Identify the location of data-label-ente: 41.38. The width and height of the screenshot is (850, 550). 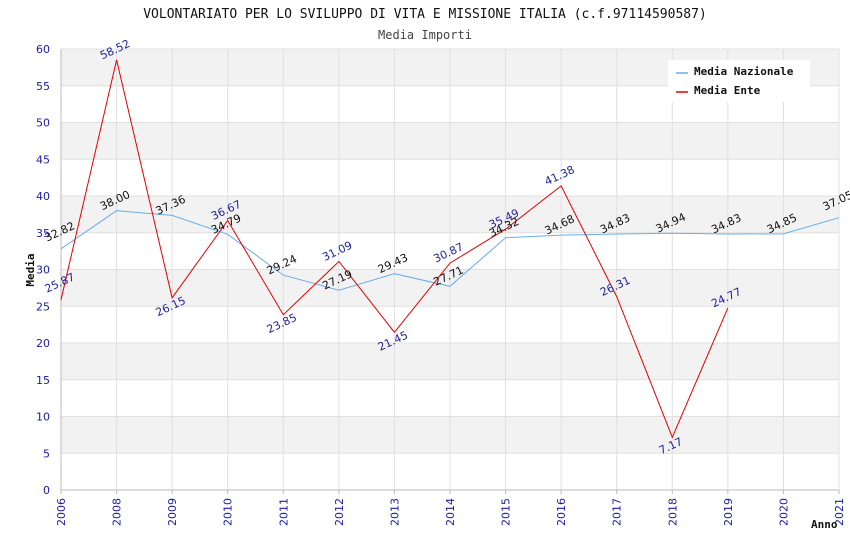
(560, 175).